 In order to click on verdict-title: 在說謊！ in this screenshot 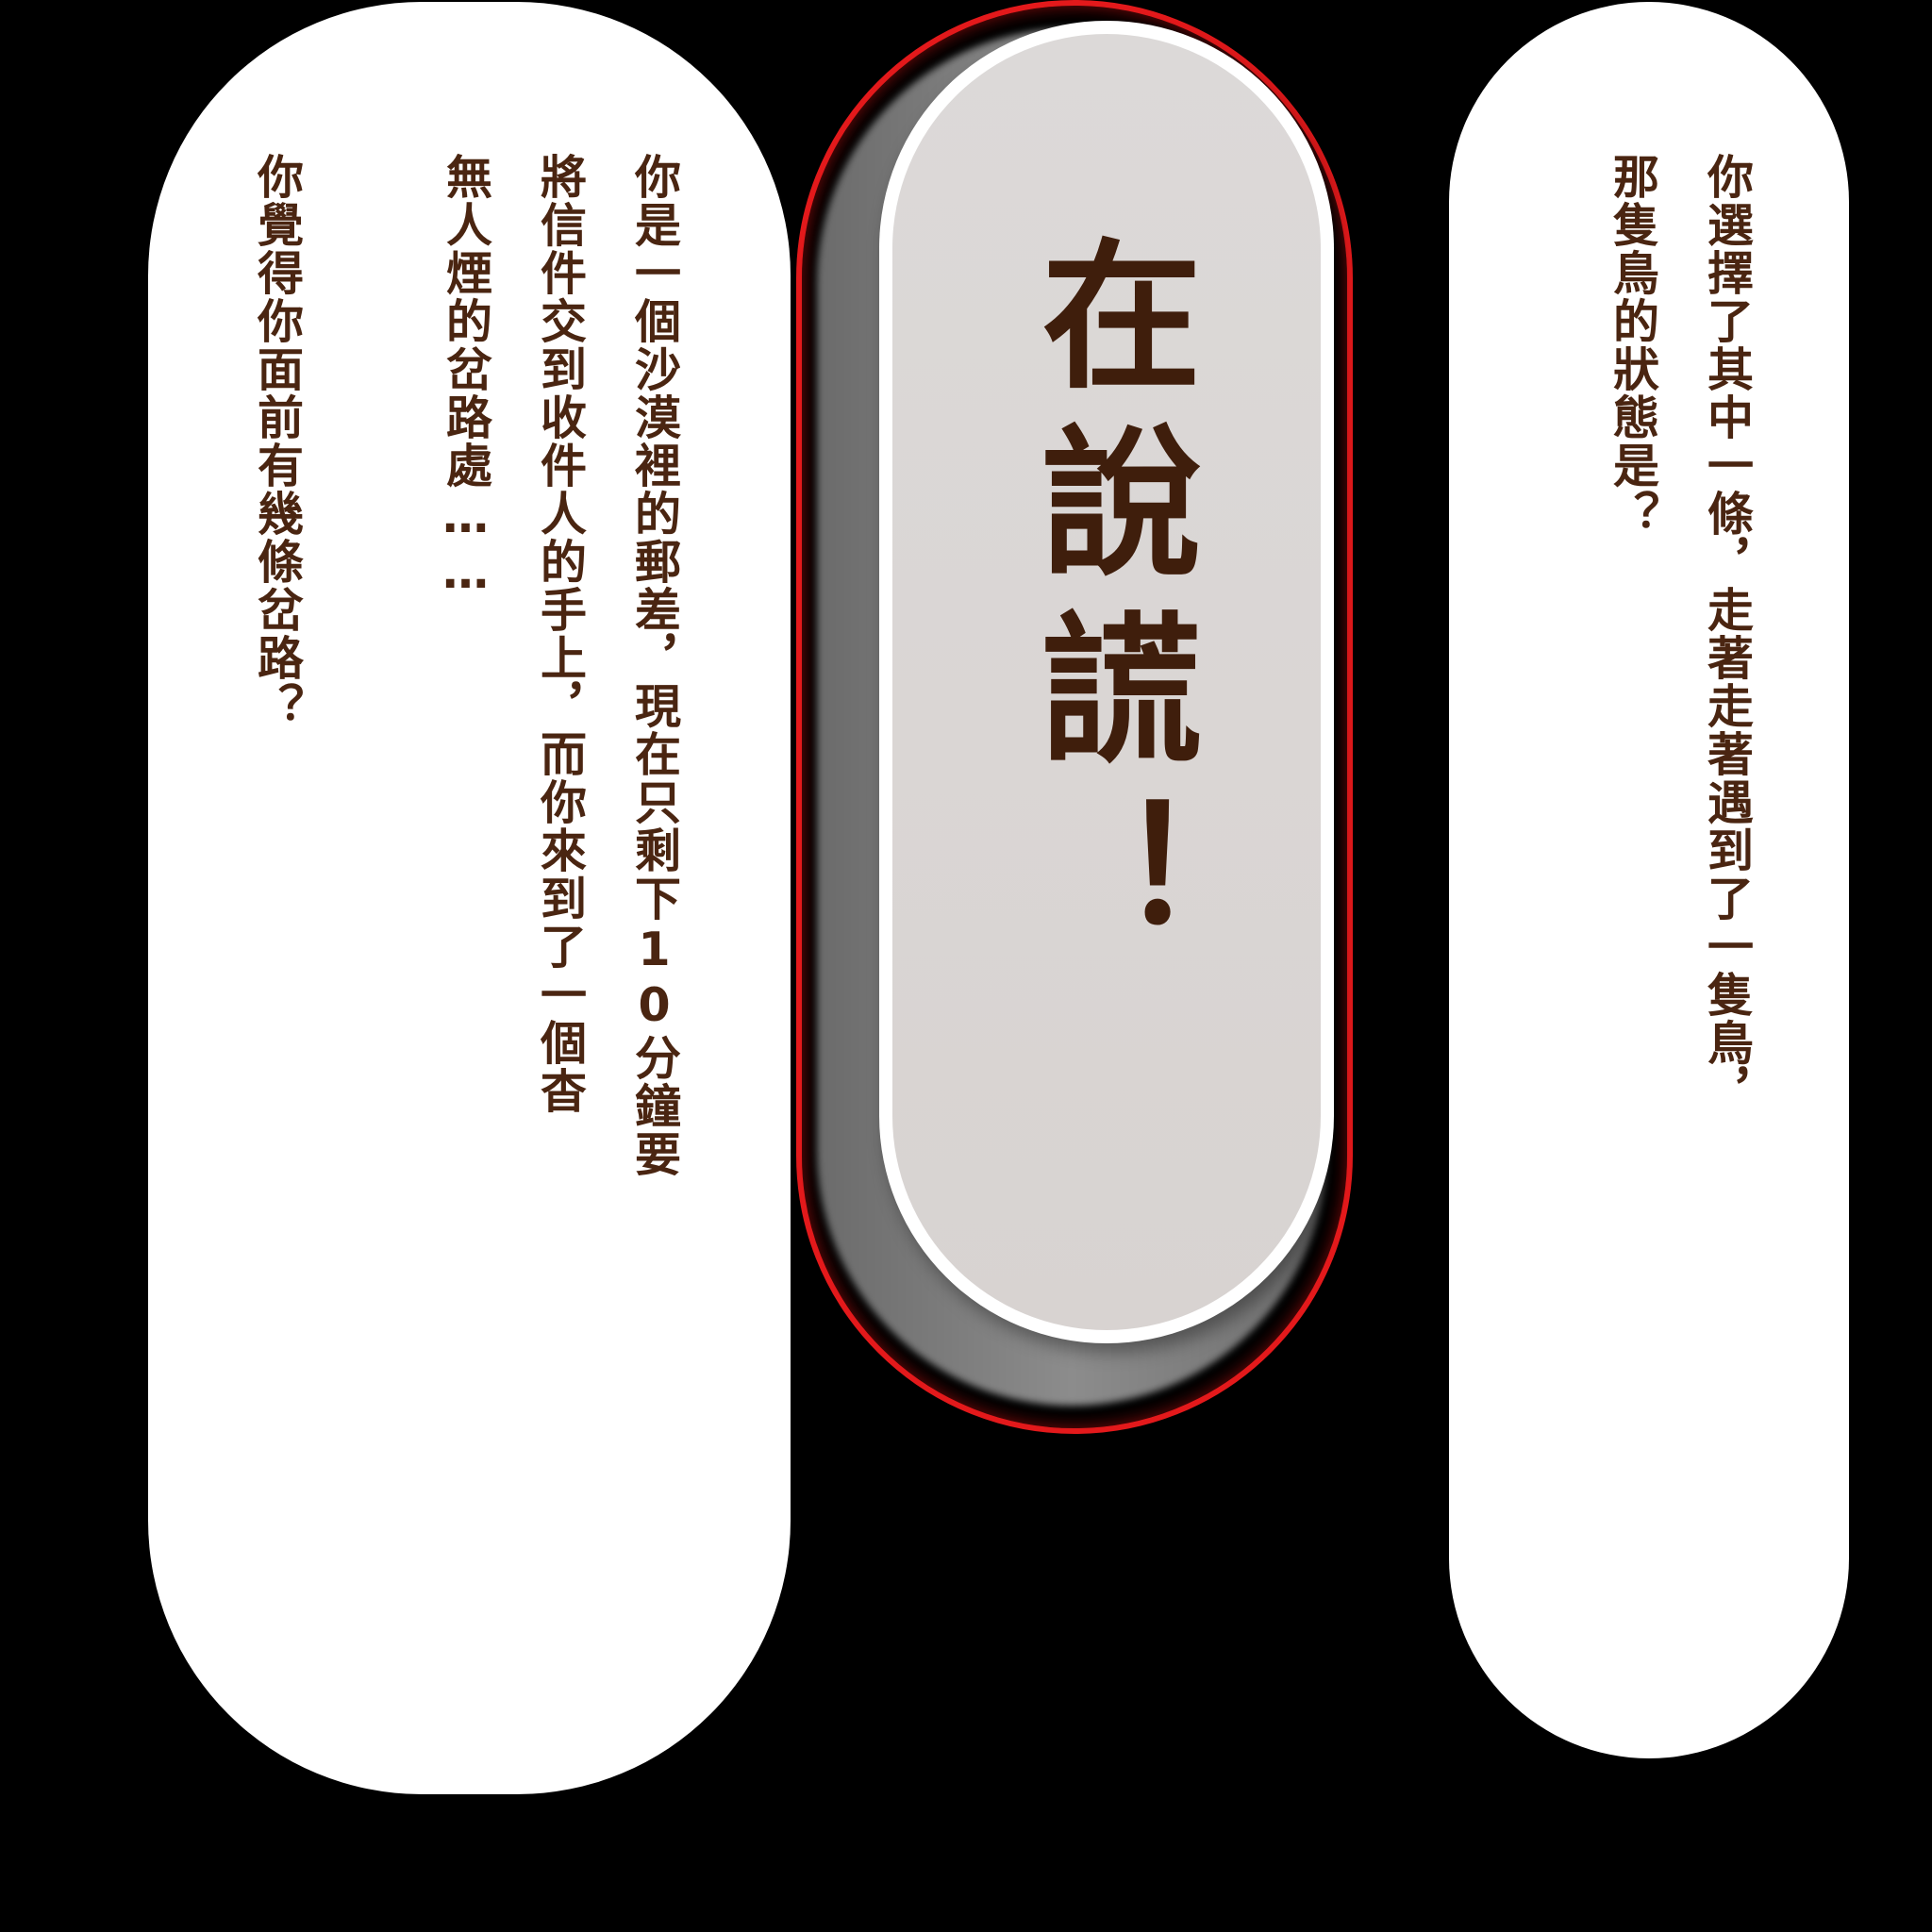, I will do `click(1106, 605)`.